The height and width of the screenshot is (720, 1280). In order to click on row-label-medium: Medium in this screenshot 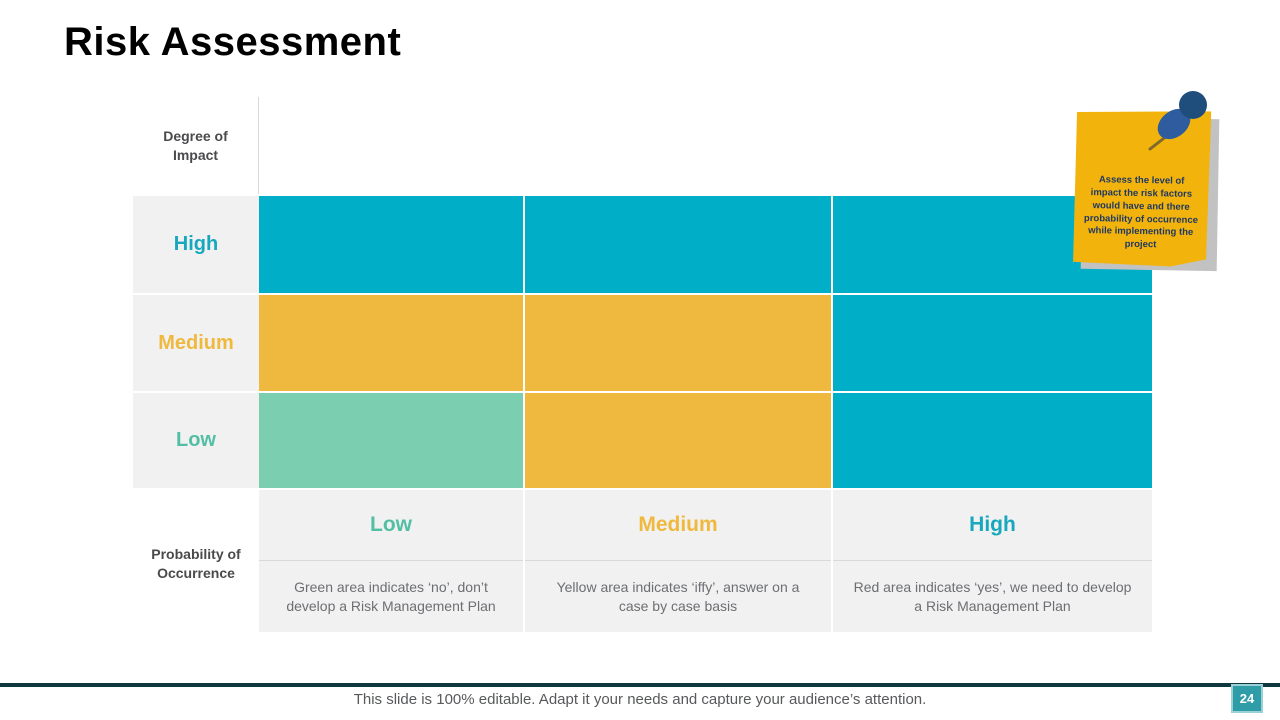, I will do `click(196, 343)`.